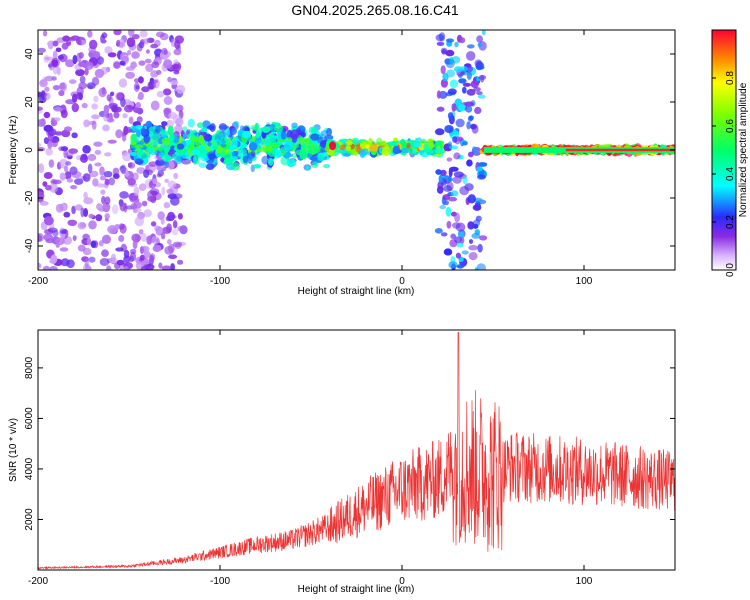  What do you see at coordinates (724, 174) in the screenshot?
I see `colorbar-ticks: 0.0 0.2 0.4 0.6 0.8` at bounding box center [724, 174].